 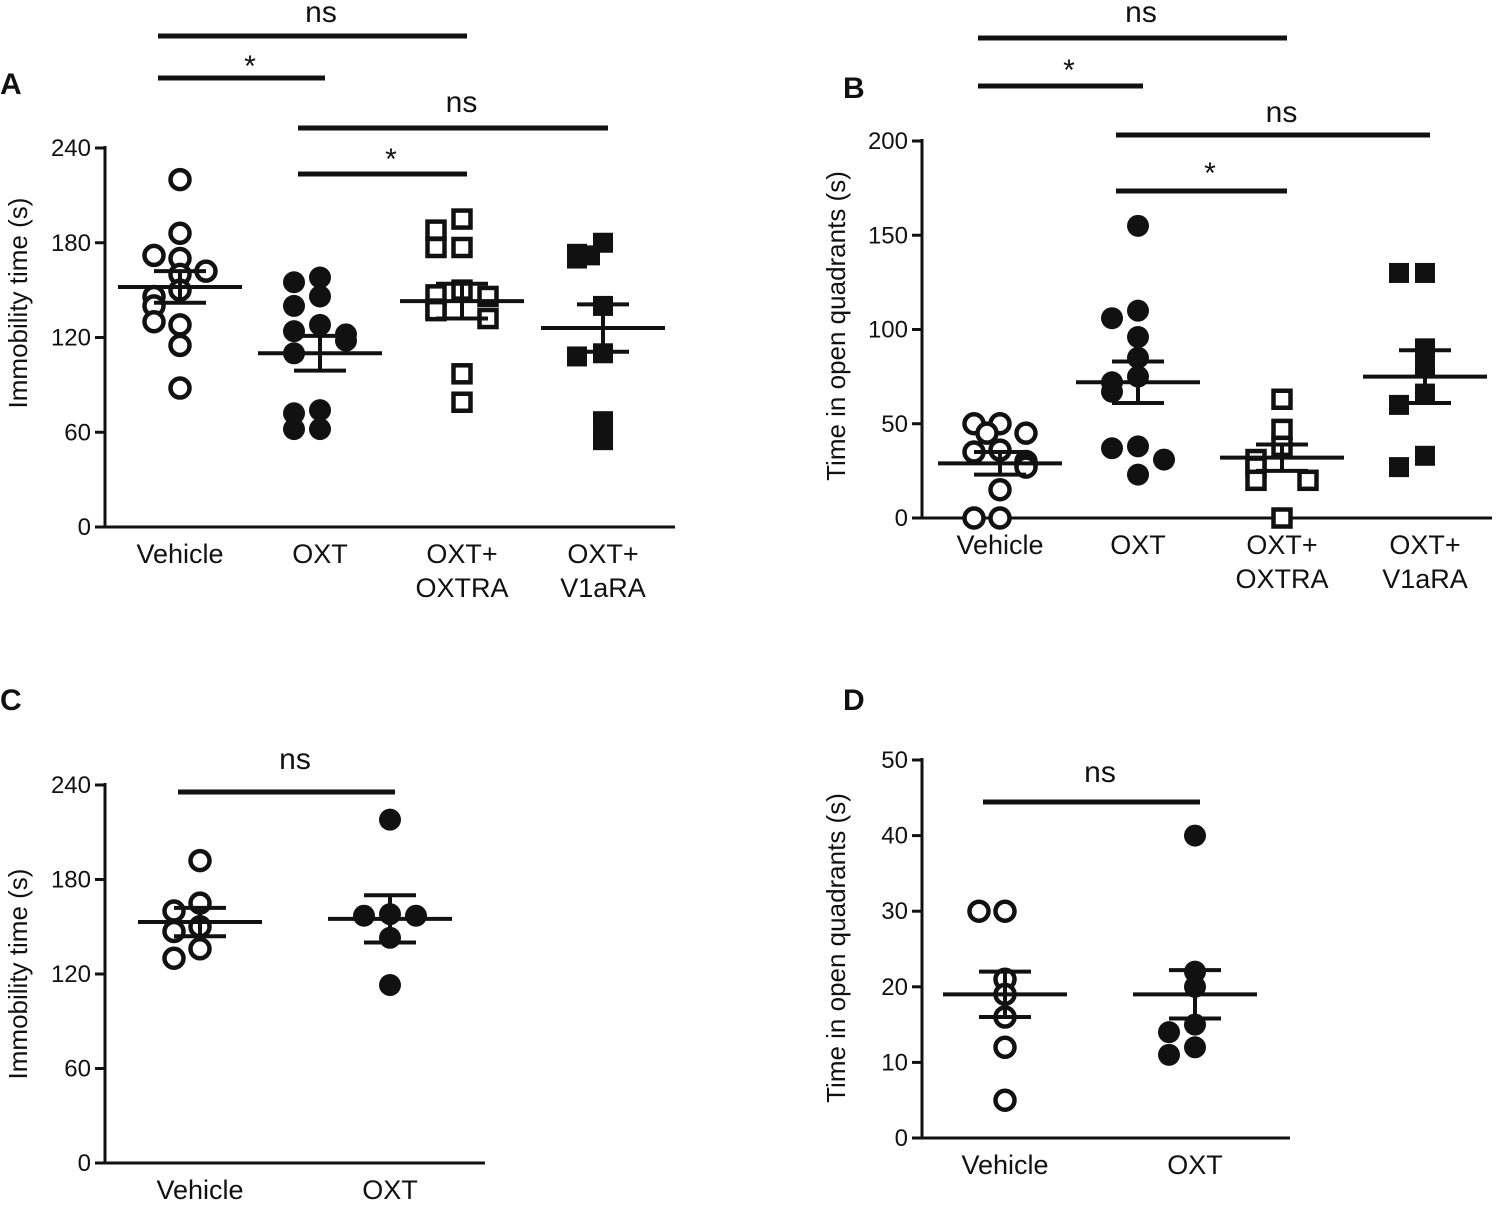 What do you see at coordinates (894, 911) in the screenshot?
I see `y-tick-label: 30` at bounding box center [894, 911].